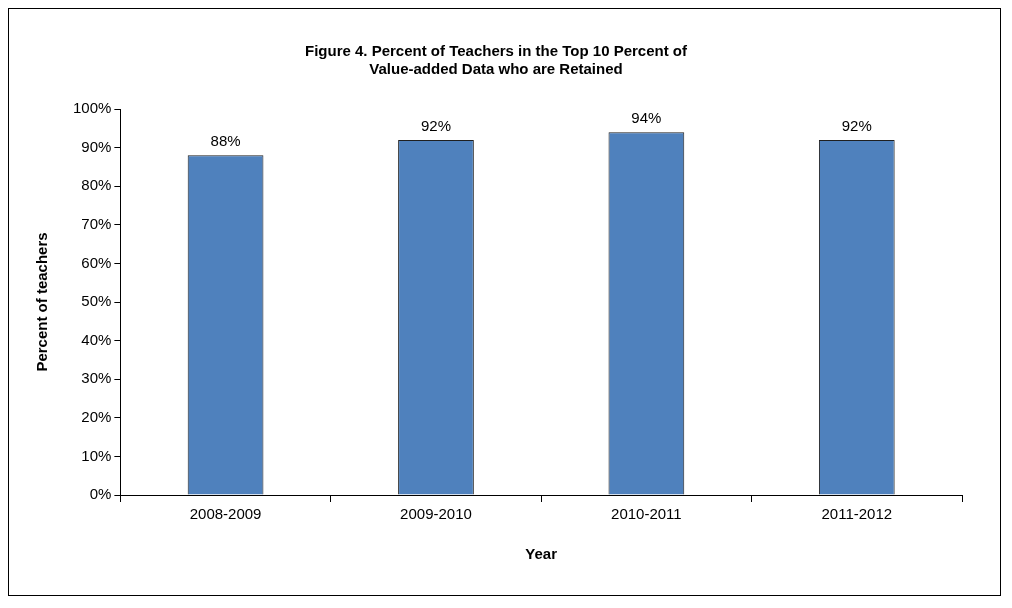  I want to click on x-tick-label: 2009-2010, so click(436, 514).